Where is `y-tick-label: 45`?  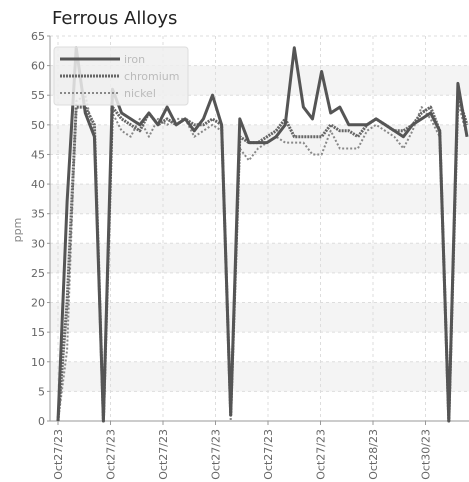 y-tick-label: 45 is located at coordinates (38, 154).